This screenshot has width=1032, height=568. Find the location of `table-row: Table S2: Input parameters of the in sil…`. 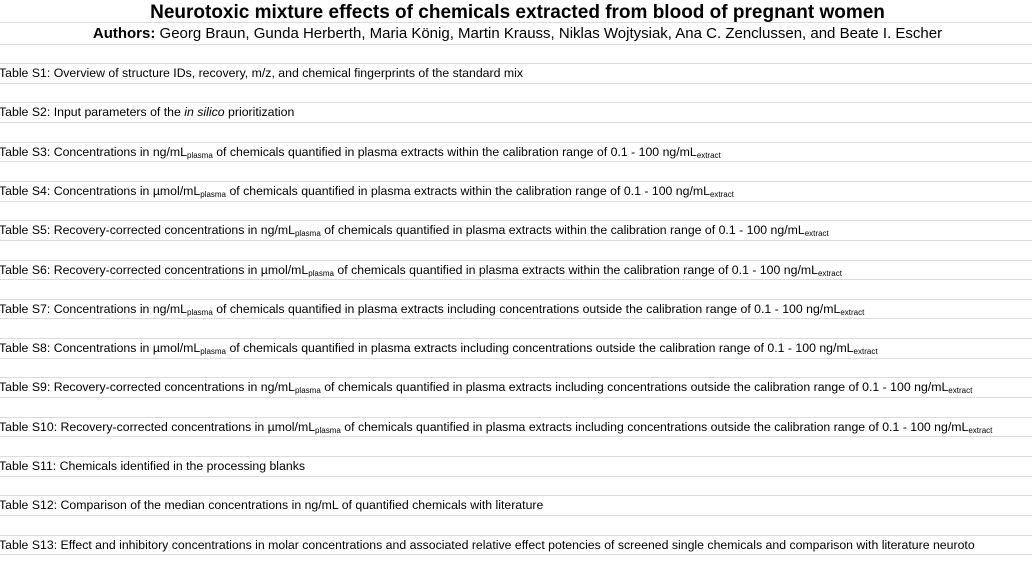

table-row: Table S2: Input parameters of the in sil… is located at coordinates (516, 112).